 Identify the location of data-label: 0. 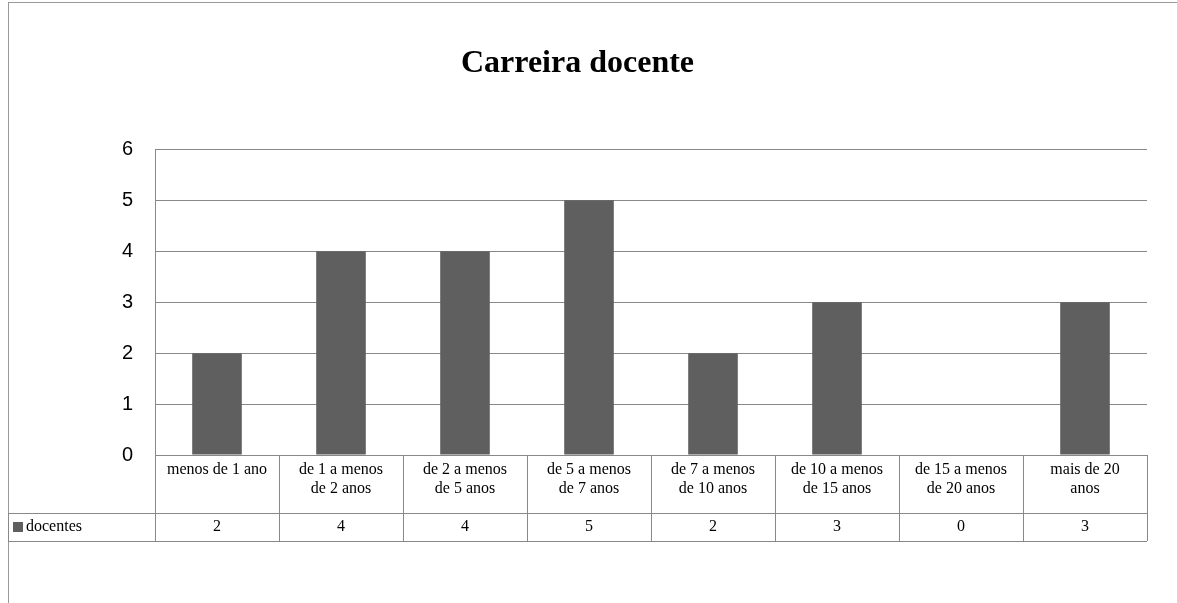
(961, 526).